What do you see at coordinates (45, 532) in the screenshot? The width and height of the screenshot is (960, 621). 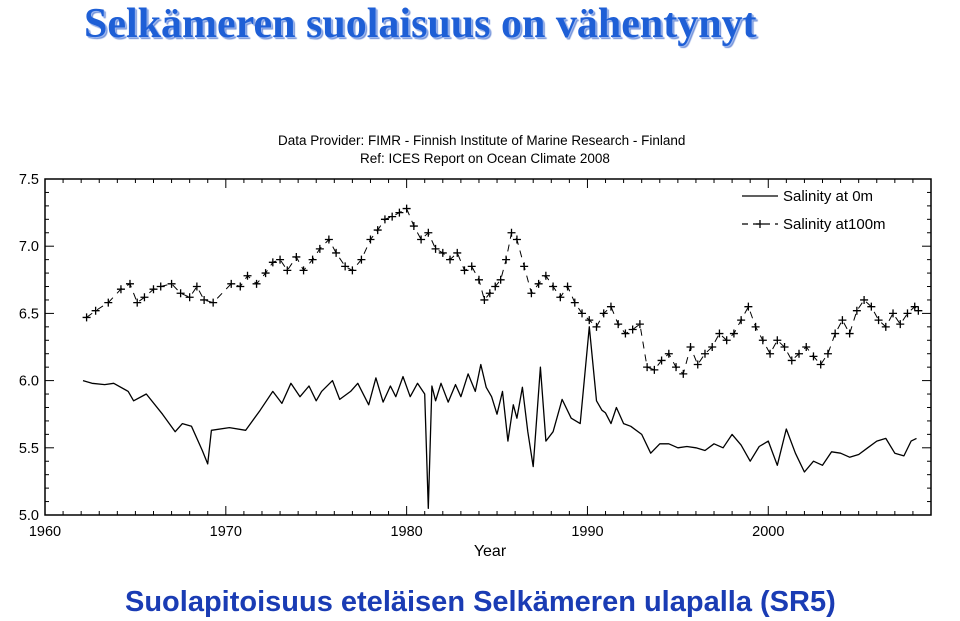 I see `x-tick-label: 1960` at bounding box center [45, 532].